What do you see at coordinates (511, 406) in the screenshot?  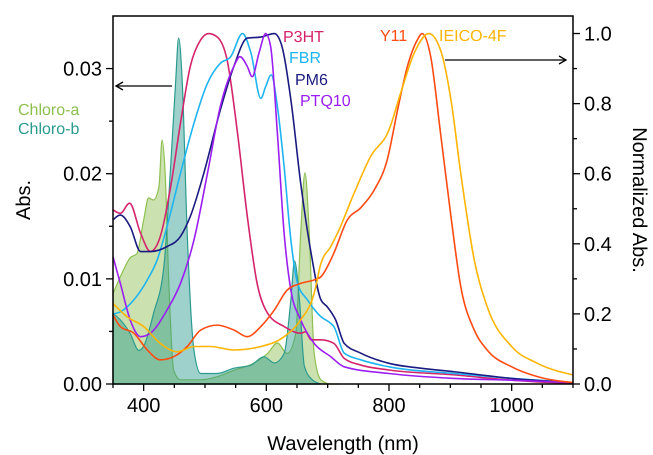 I see `x-tick-label: 1000` at bounding box center [511, 406].